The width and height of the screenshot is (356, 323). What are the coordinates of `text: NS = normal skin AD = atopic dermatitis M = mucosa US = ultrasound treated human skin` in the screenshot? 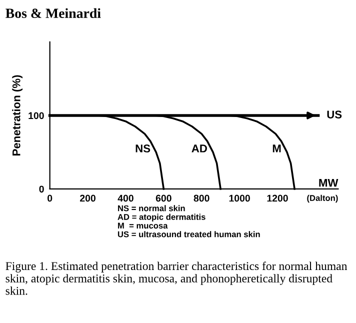 It's located at (189, 221).